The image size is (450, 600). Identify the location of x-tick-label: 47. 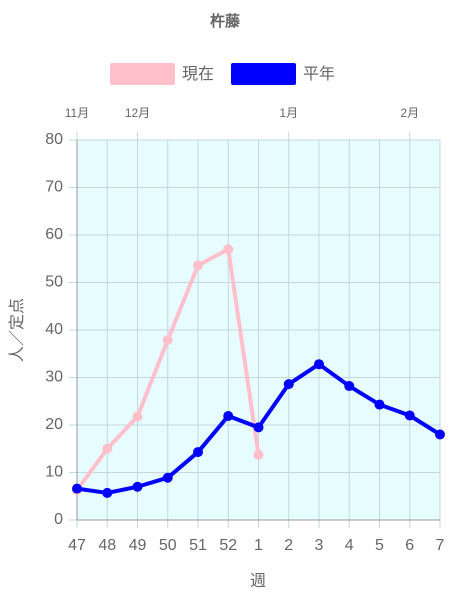
(77, 545).